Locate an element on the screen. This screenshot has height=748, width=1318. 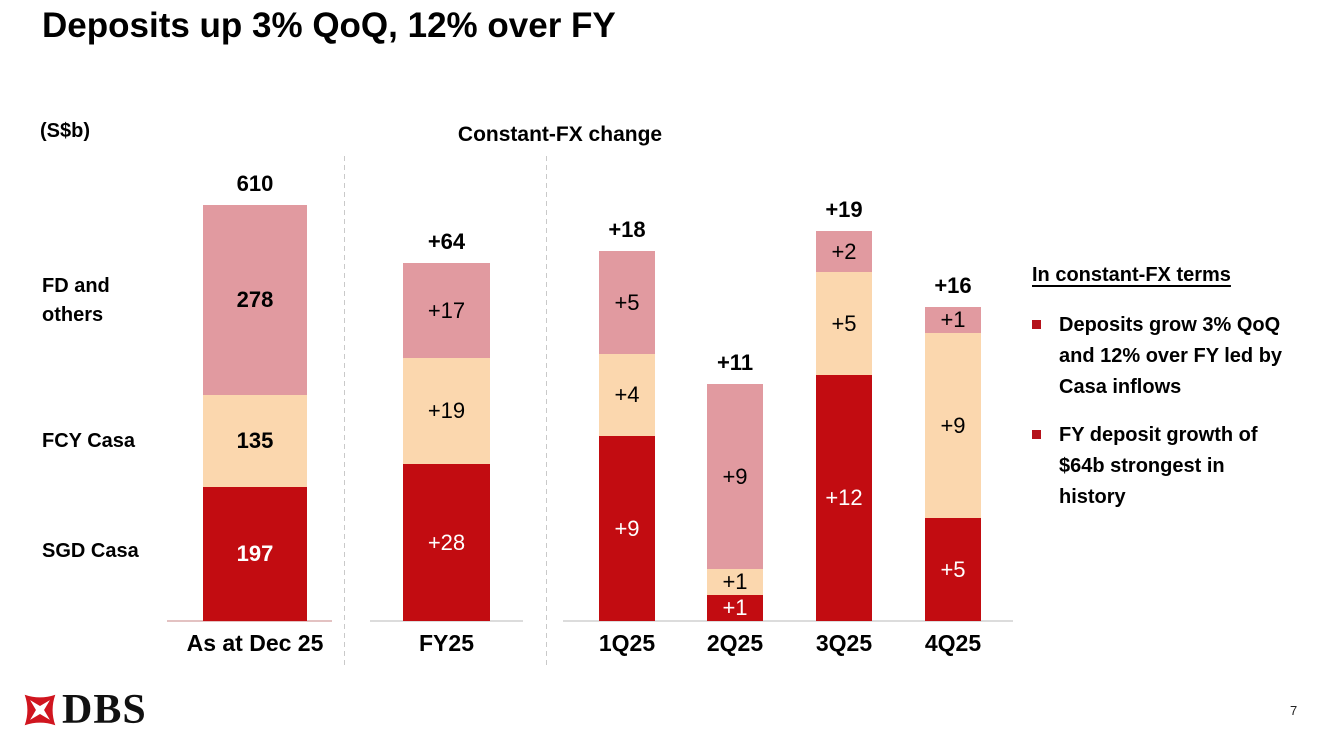
axis-baseline-dec25 is located at coordinates (249, 621).